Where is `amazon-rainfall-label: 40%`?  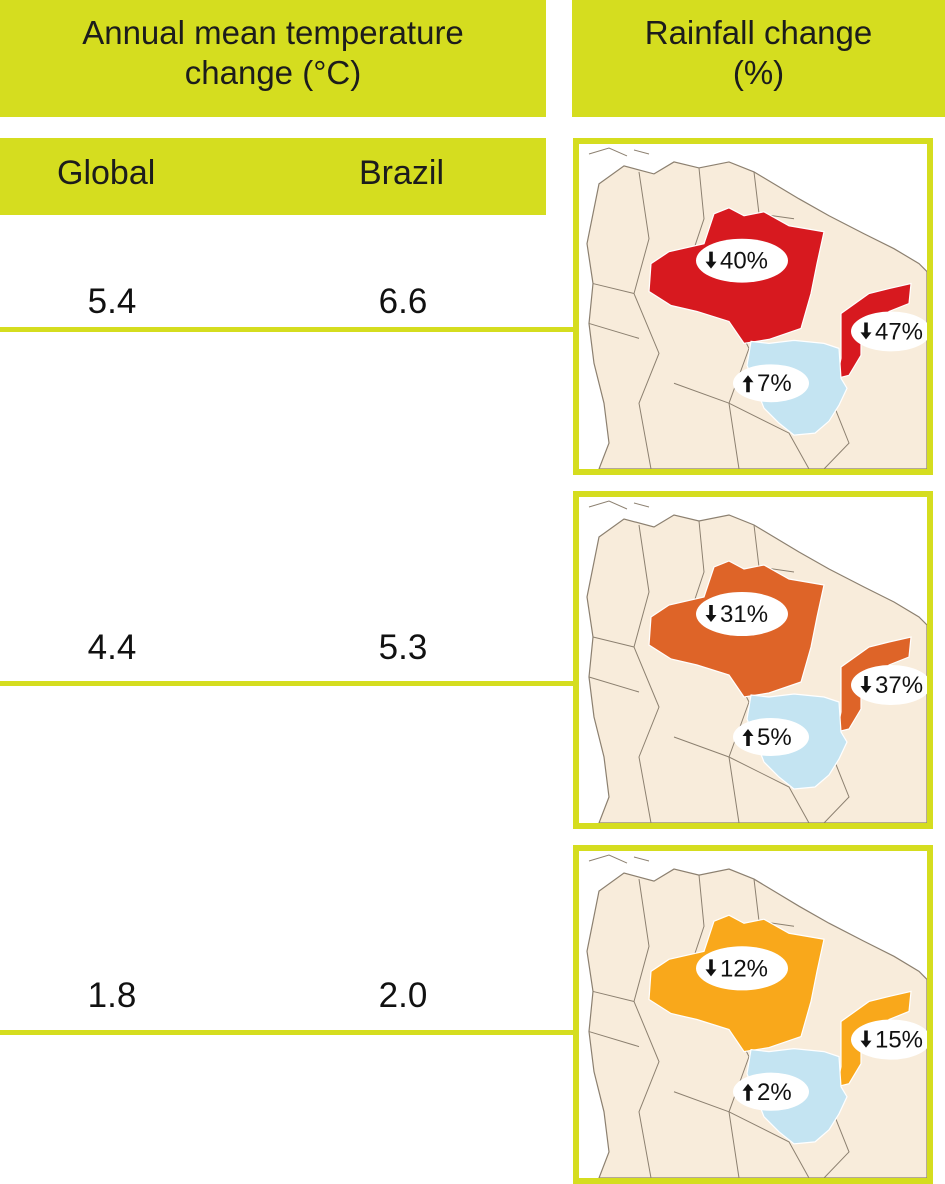 amazon-rainfall-label: 40% is located at coordinates (742, 260).